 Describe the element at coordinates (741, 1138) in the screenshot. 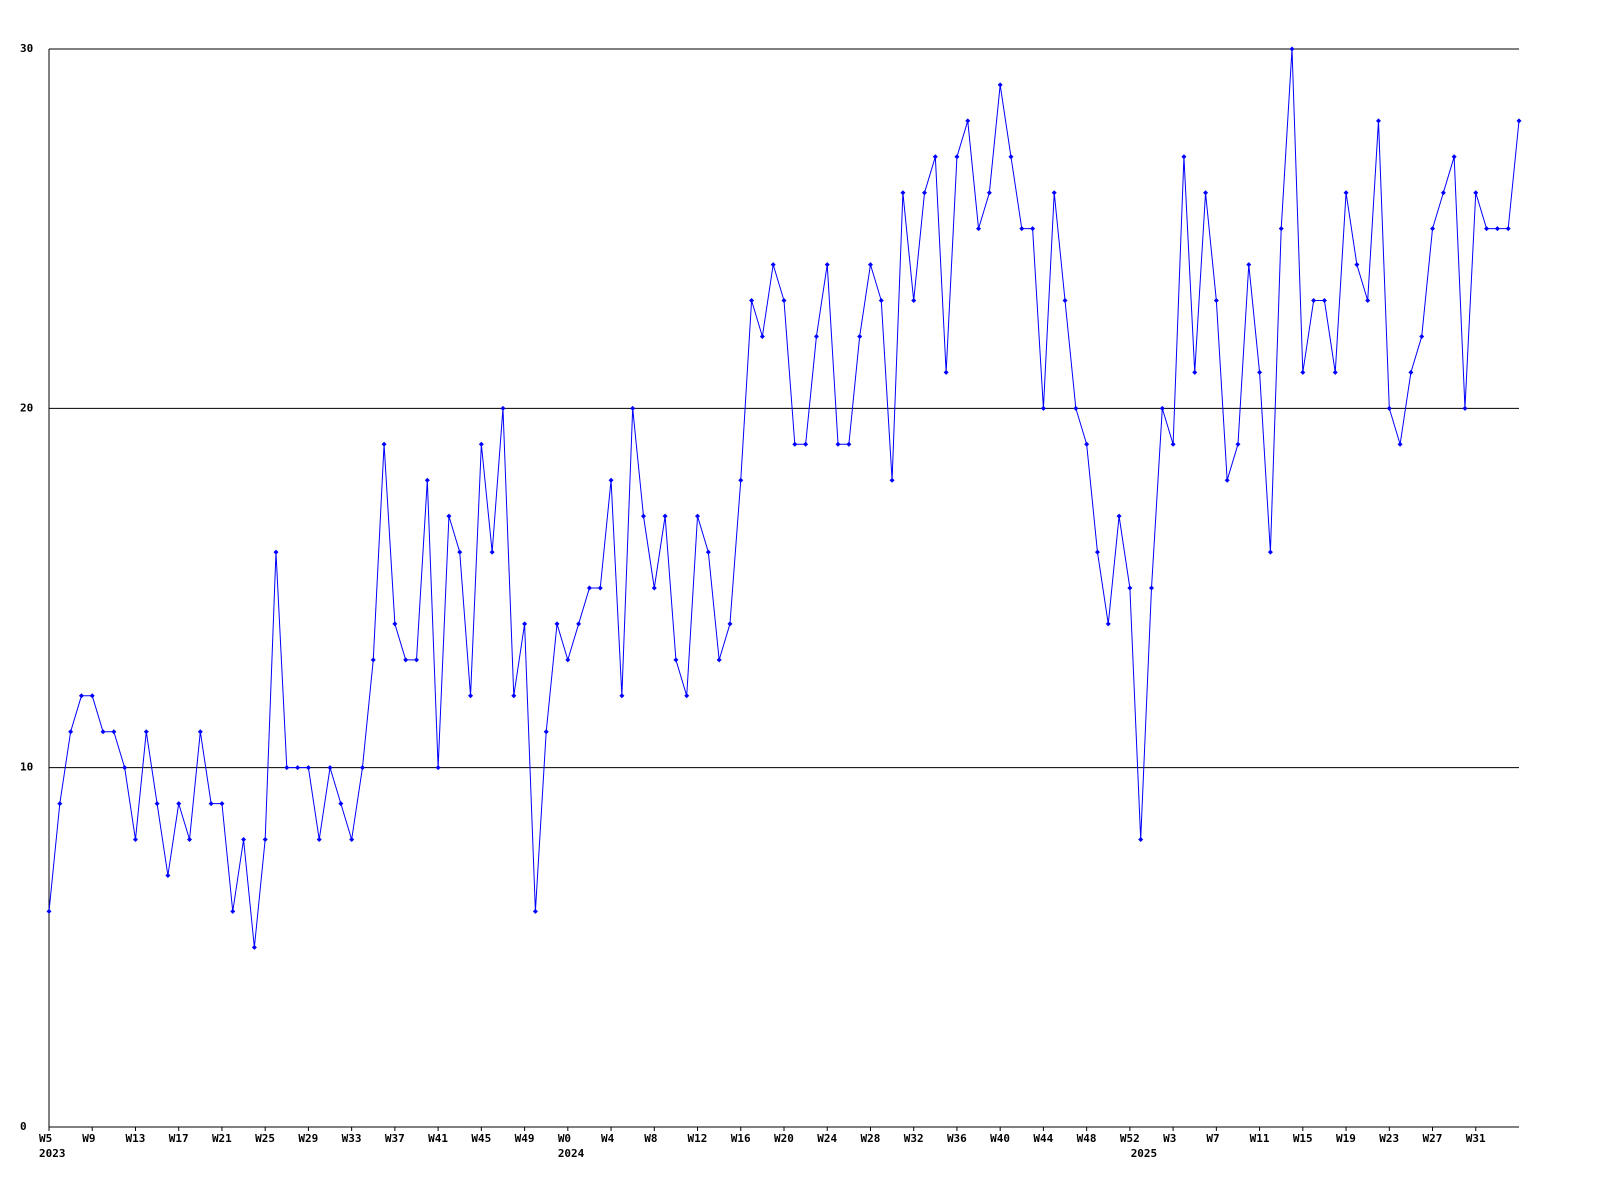

I see `x-tick-label: W16` at that location.